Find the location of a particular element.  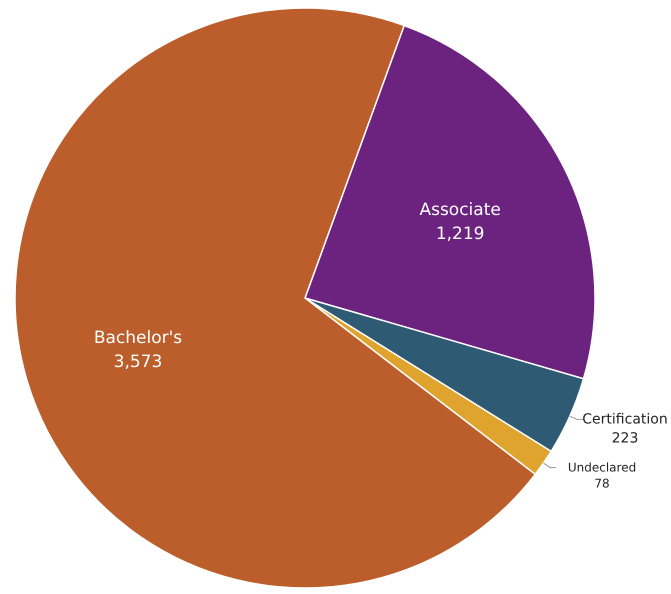

data-label: 3,573 is located at coordinates (138, 362).